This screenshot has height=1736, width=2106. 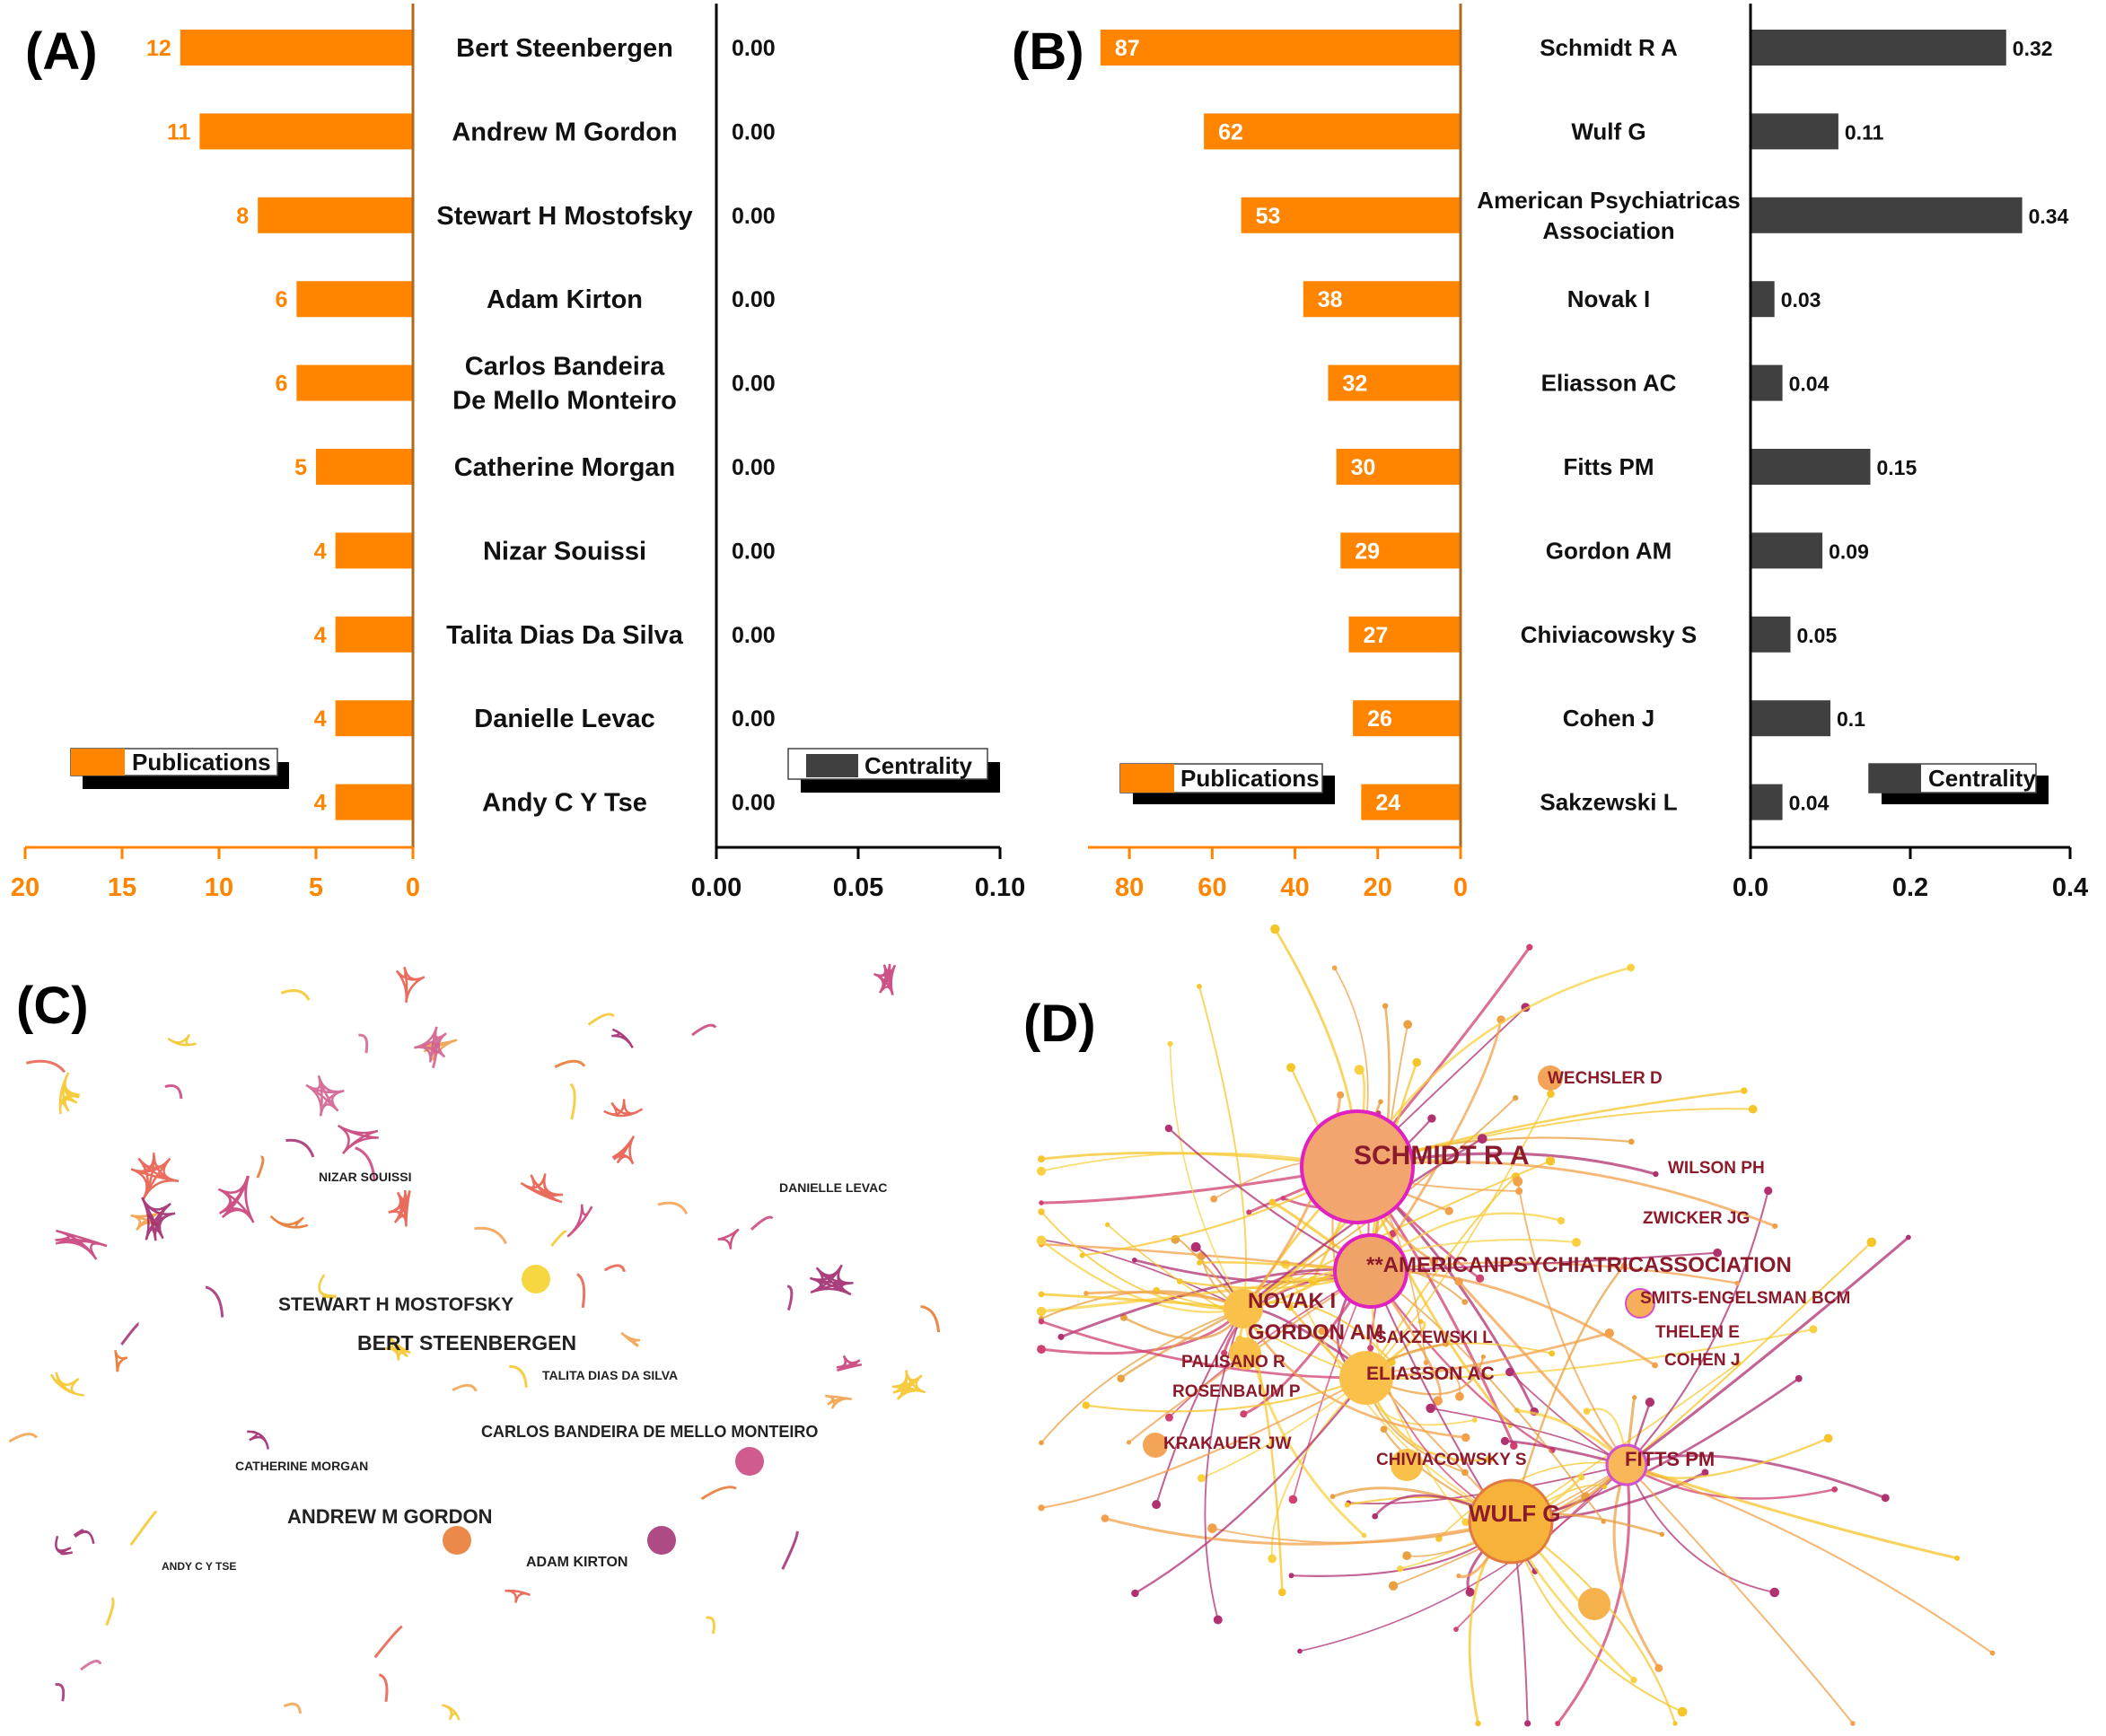 What do you see at coordinates (98, 763) in the screenshot?
I see `legend-publications-swatch` at bounding box center [98, 763].